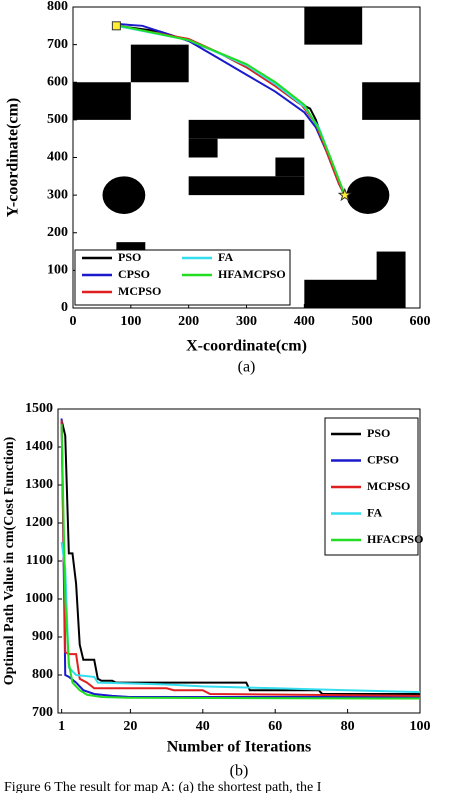 The width and height of the screenshot is (474, 793). Describe the element at coordinates (57, 194) in the screenshot. I see `y-tick-label: 300` at that location.